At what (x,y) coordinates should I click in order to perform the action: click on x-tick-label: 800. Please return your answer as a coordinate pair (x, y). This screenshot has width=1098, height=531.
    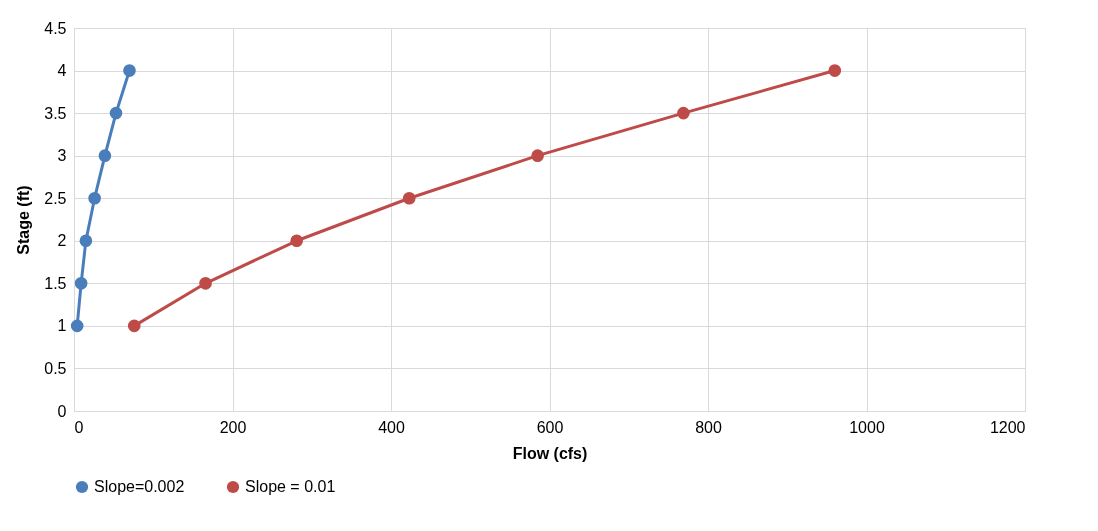
    Looking at the image, I should click on (708, 427).